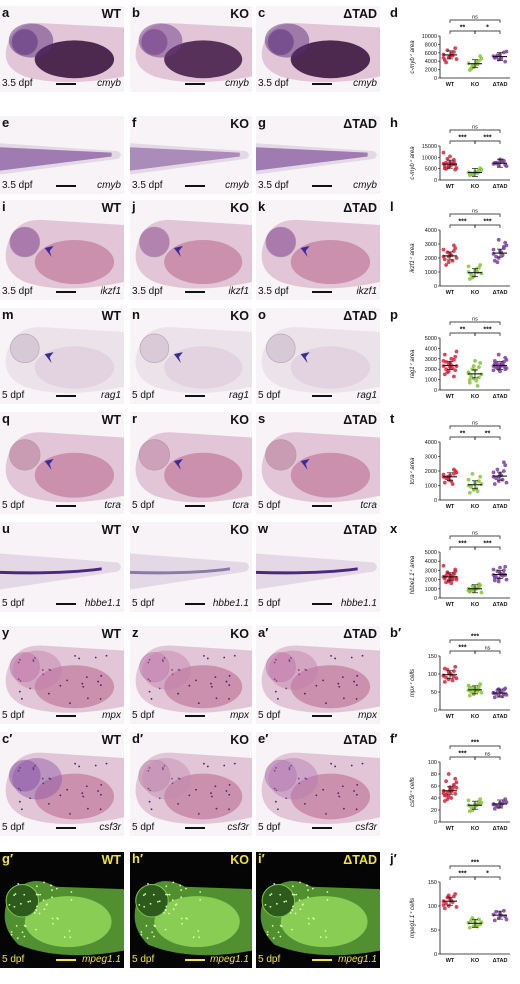 This screenshot has height=984, width=520. Describe the element at coordinates (191, 250) in the screenshot. I see `micrograph-panel: j KO 3.5 dpf ikzf1` at that location.